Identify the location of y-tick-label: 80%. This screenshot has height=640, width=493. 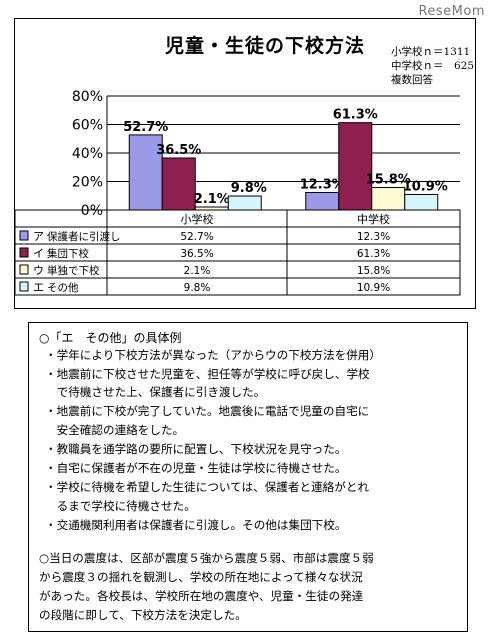
(87, 97).